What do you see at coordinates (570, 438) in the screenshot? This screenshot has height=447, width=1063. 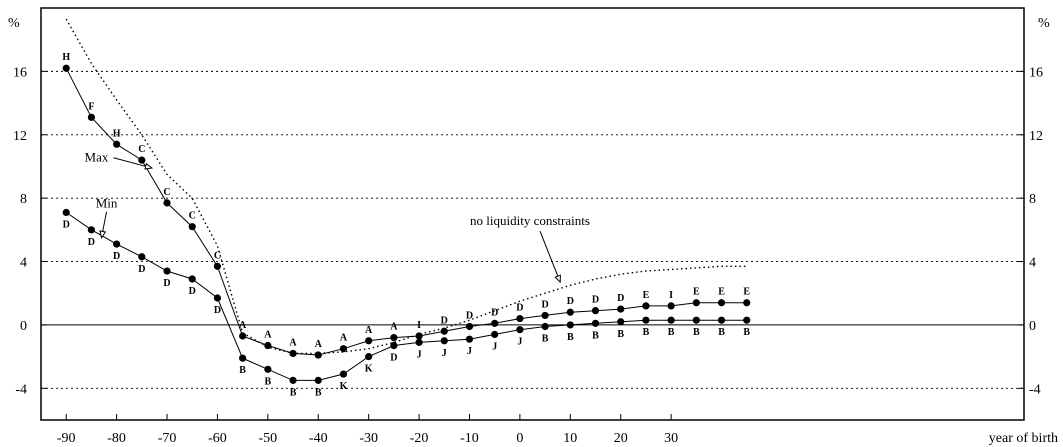 I see `x-tick-label: 10` at bounding box center [570, 438].